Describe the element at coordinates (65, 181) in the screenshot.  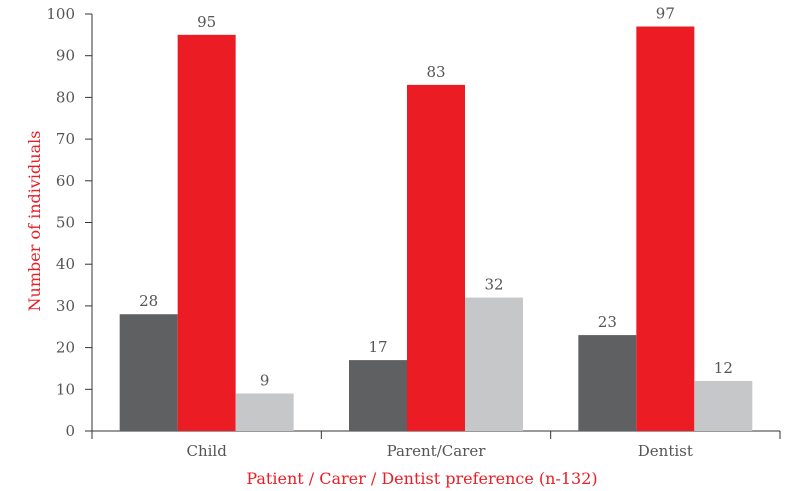
I see `y-tick-label: 60` at that location.